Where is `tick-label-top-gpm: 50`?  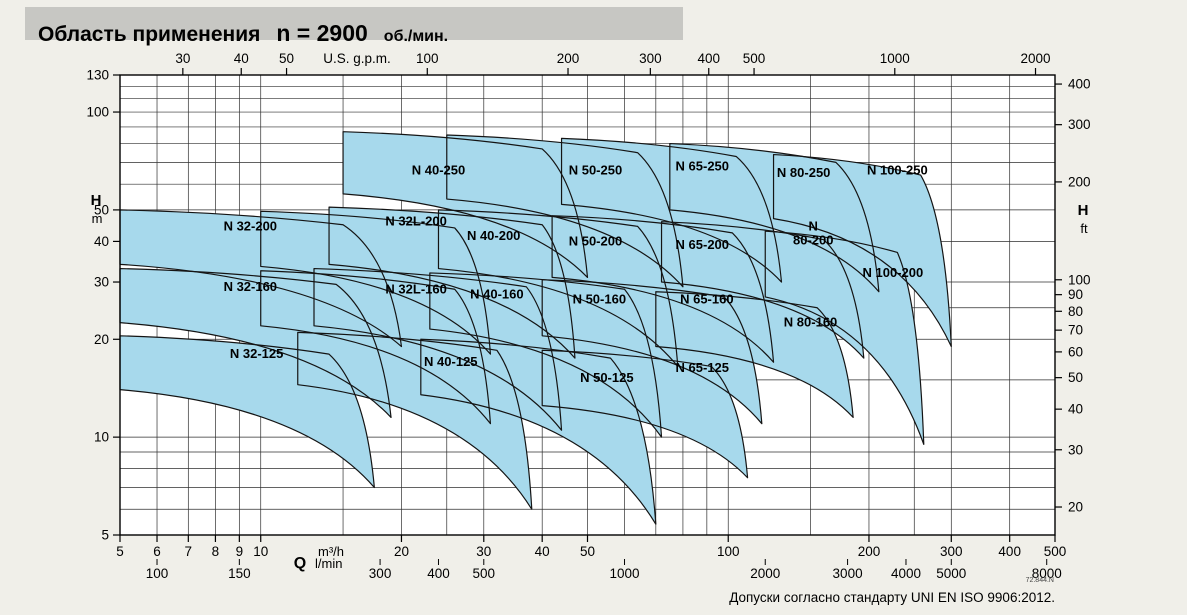
tick-label-top-gpm: 50 is located at coordinates (286, 58).